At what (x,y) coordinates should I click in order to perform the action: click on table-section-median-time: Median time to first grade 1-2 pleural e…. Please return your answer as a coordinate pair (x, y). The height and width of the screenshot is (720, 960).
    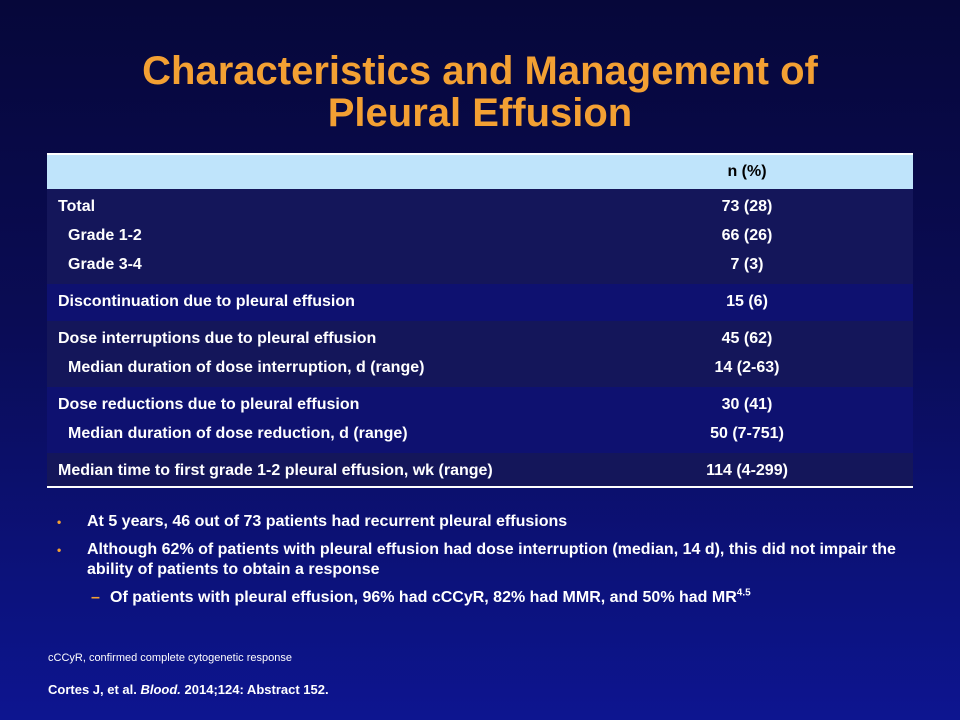
    Looking at the image, I should click on (480, 470).